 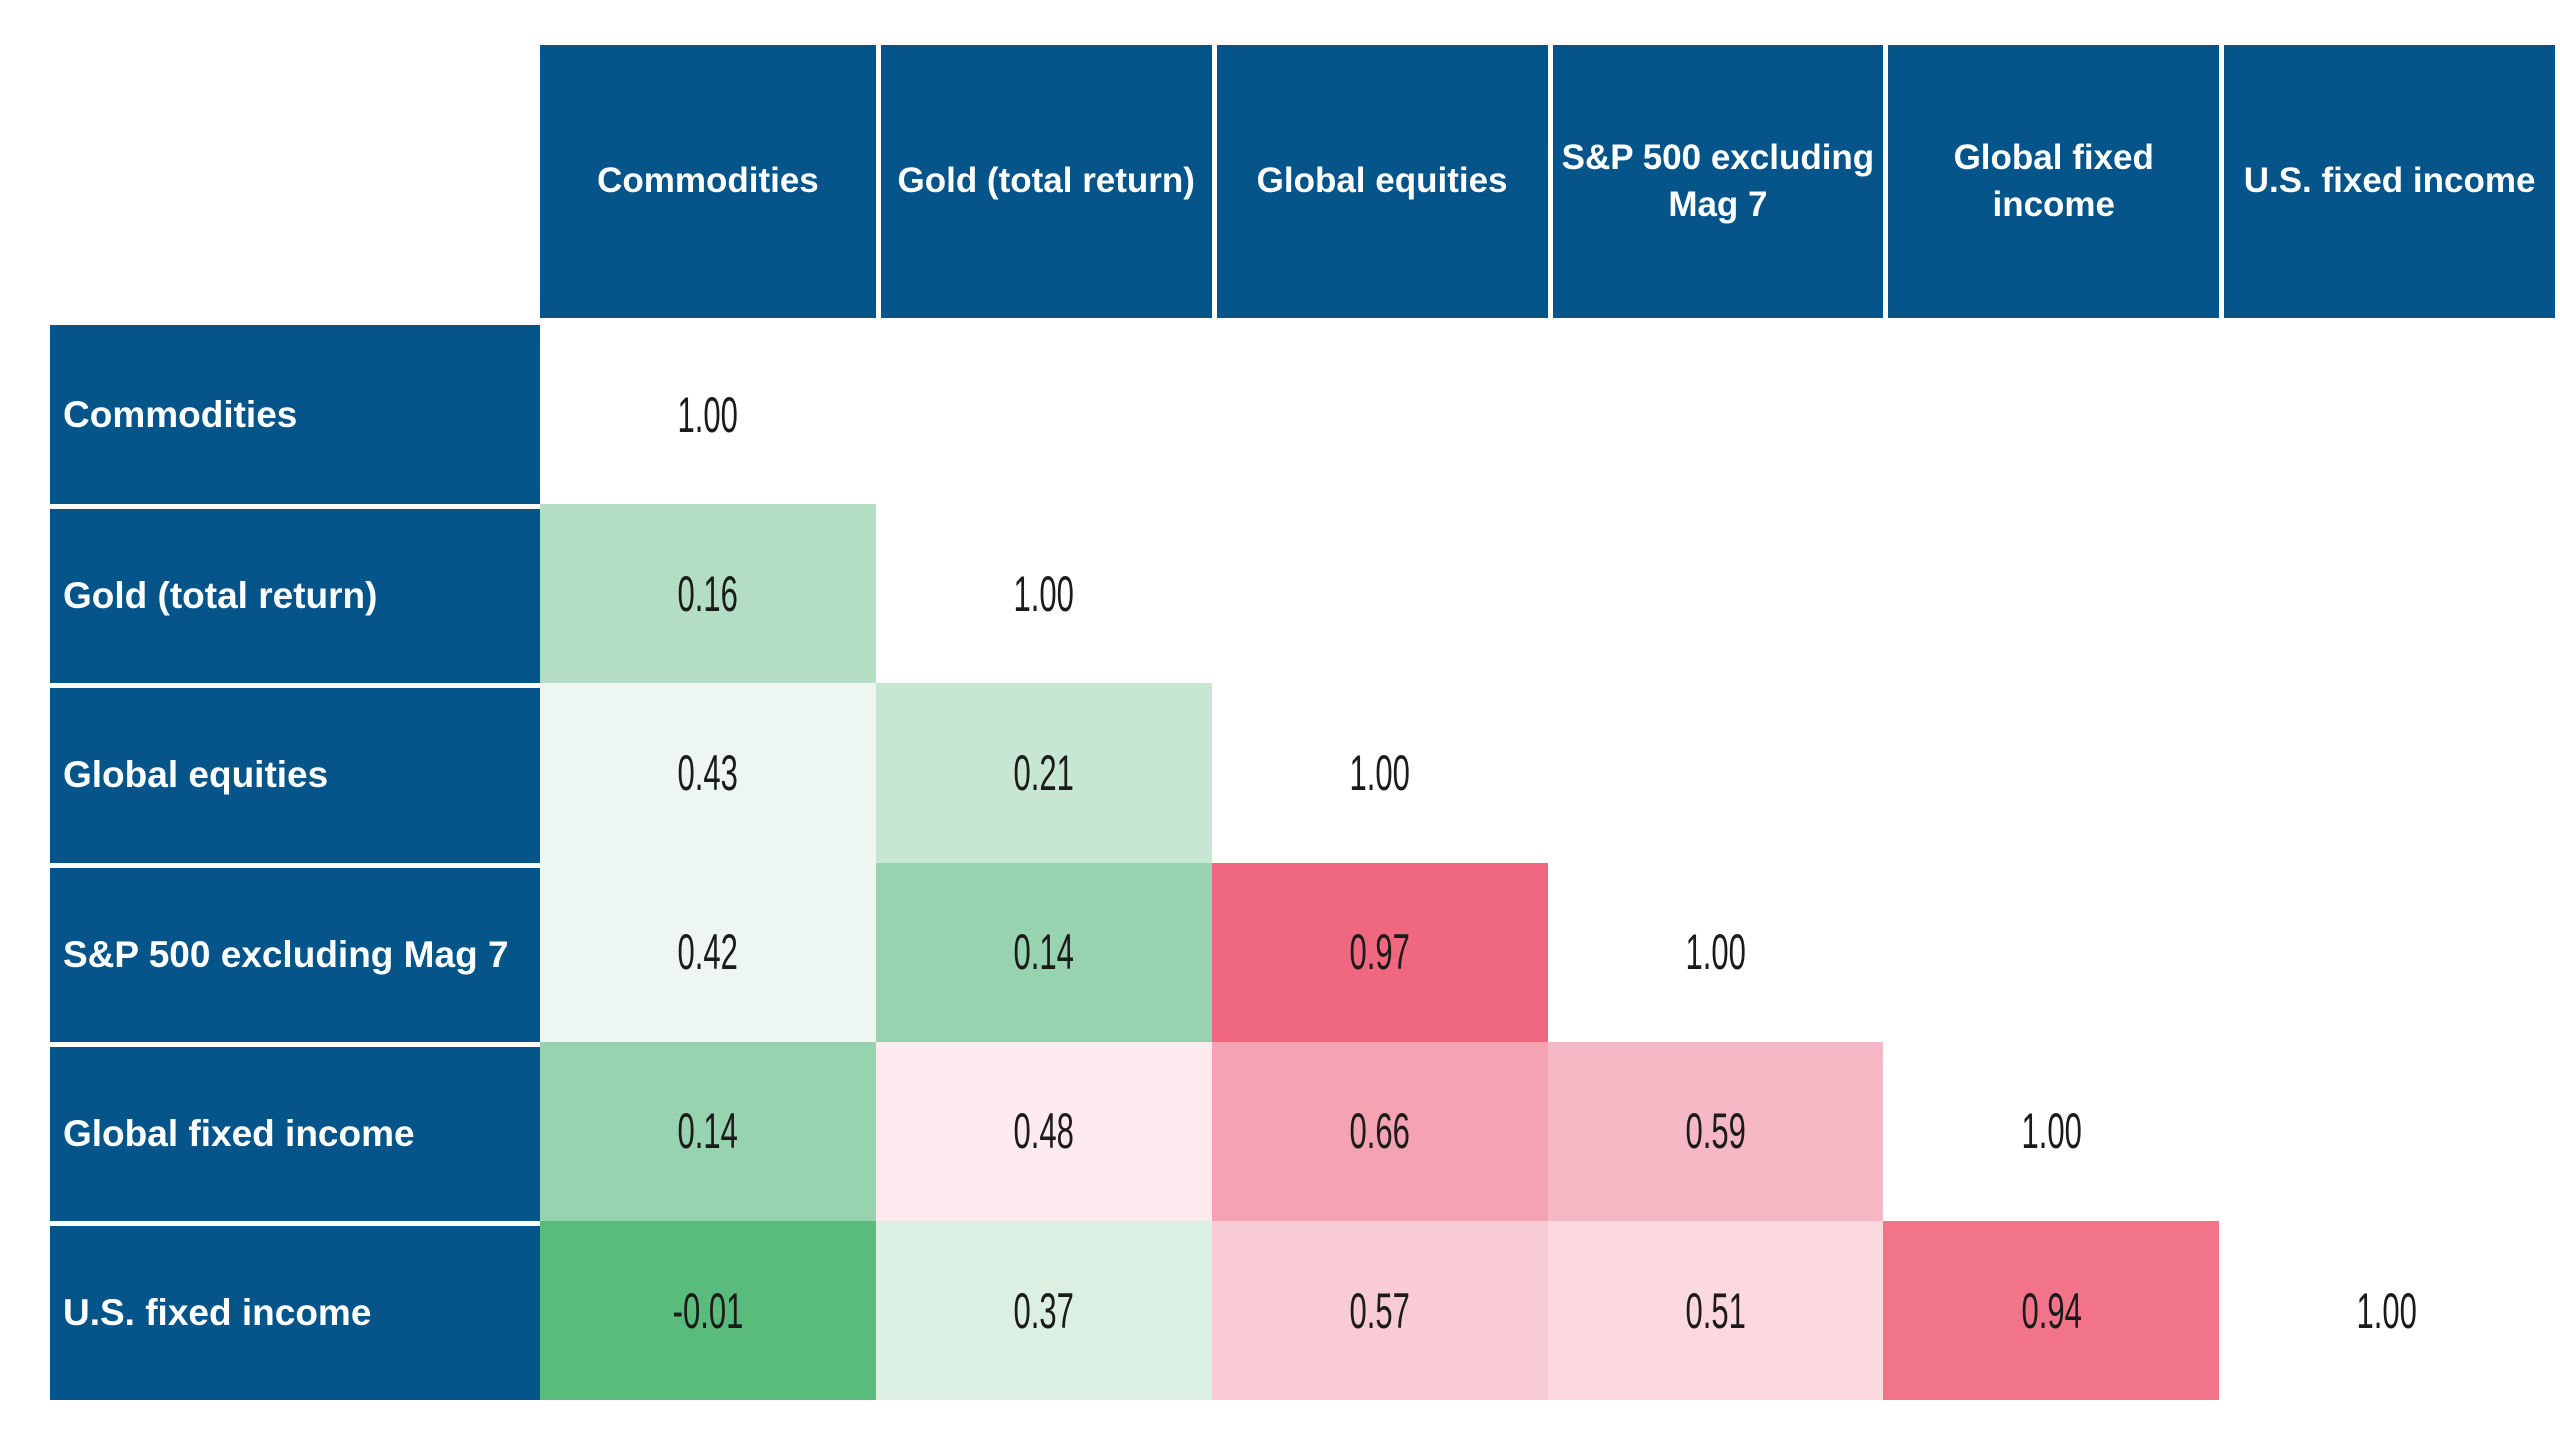 I want to click on column-header-global-fixed-income: Global fixed income, so click(x=2051, y=181).